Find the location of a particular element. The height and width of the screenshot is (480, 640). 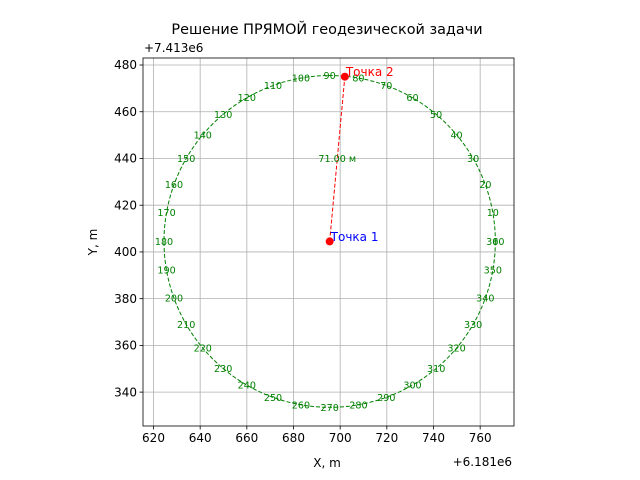

point-label: Точка 2 is located at coordinates (369, 72).